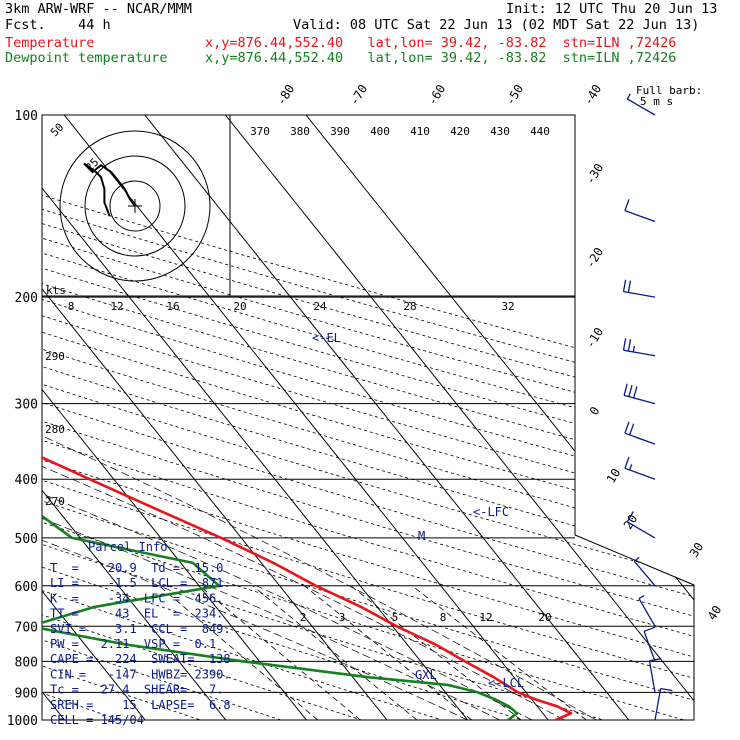  What do you see at coordinates (460, 131) in the screenshot?
I see `theta-label: 420` at bounding box center [460, 131].